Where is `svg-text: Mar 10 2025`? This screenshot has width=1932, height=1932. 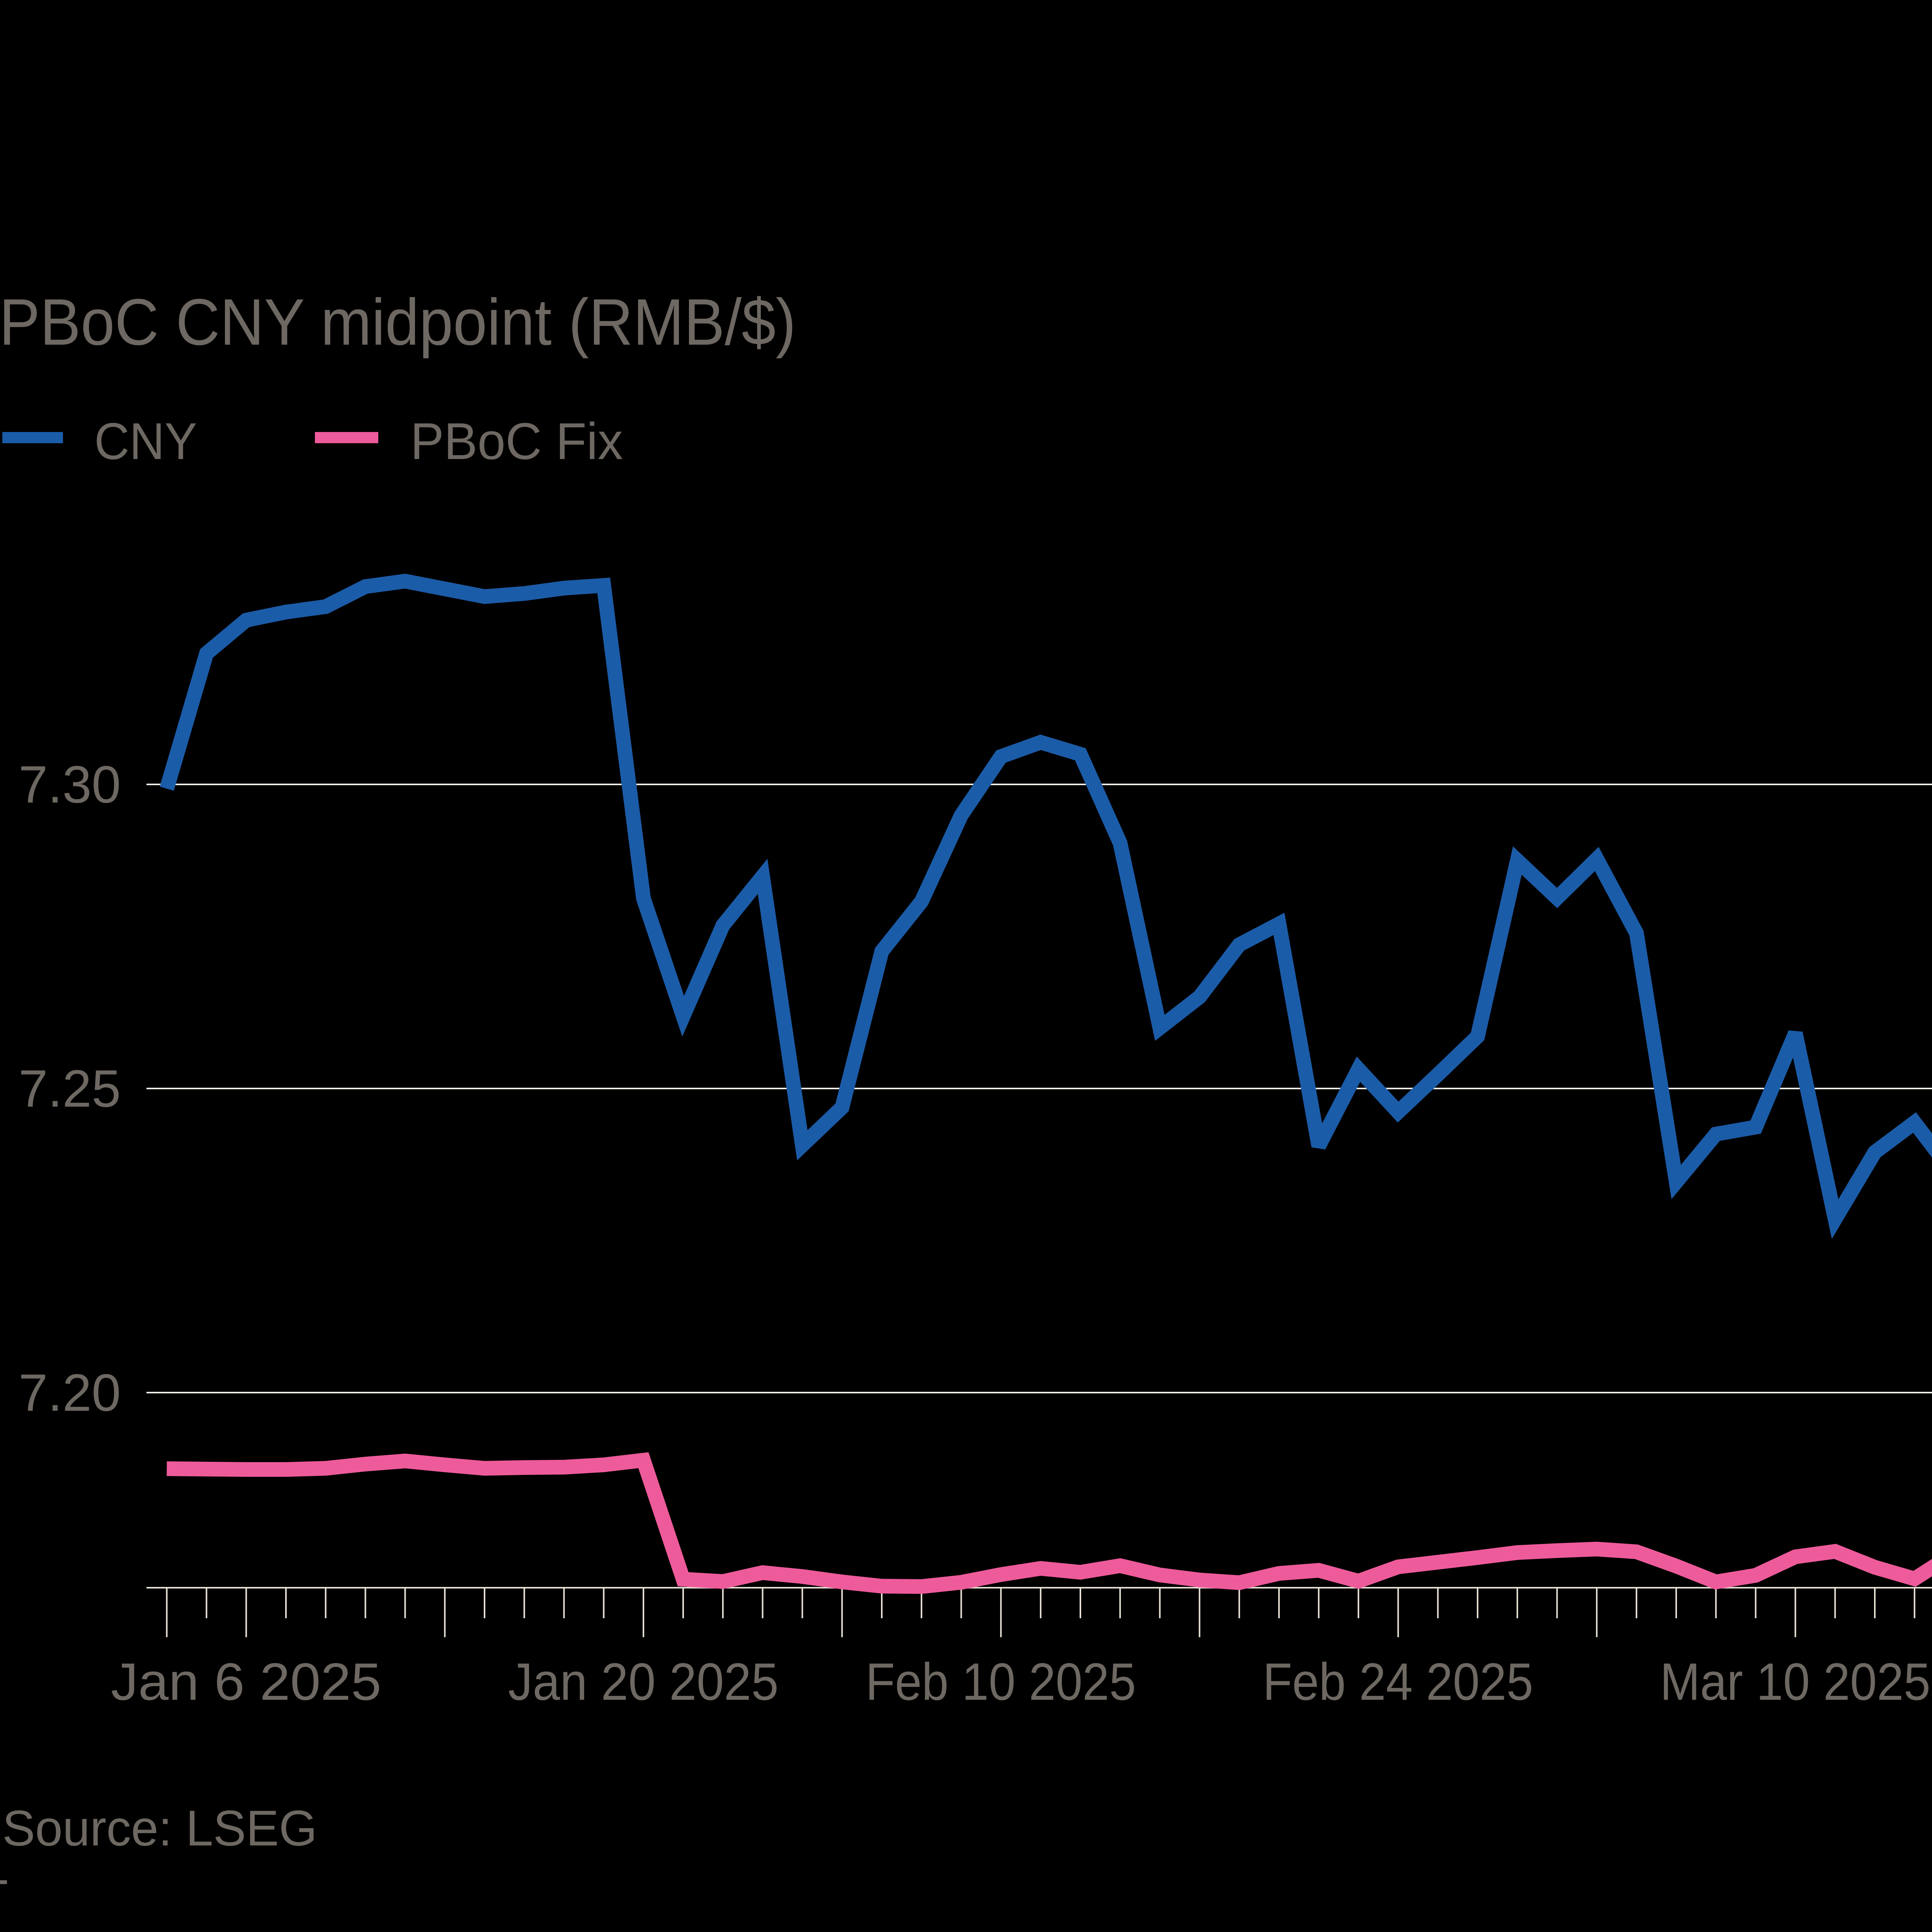
svg-text: Mar 10 2025 is located at coordinates (1795, 1682).